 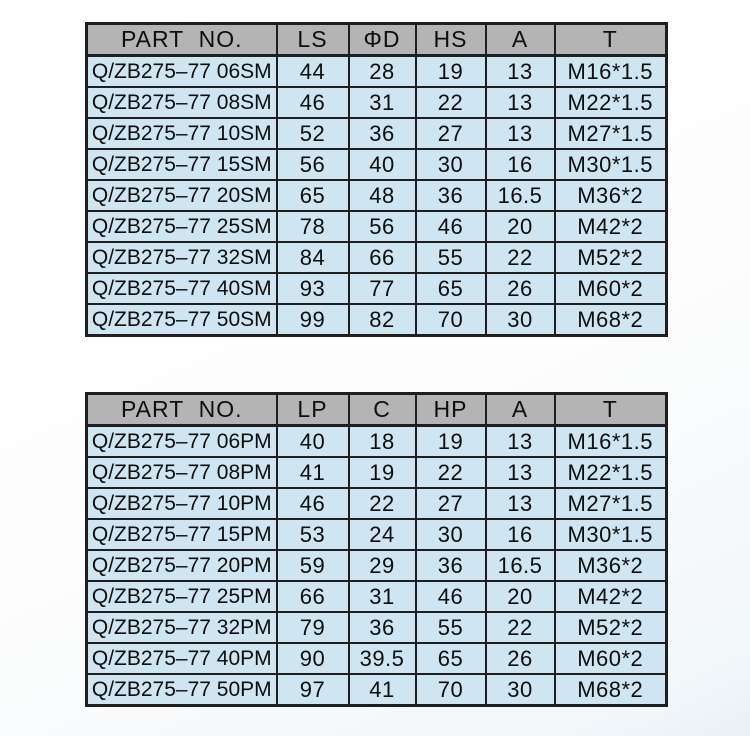 What do you see at coordinates (181, 441) in the screenshot?
I see `part-no-cell: Q/ZB275–77 06PM` at bounding box center [181, 441].